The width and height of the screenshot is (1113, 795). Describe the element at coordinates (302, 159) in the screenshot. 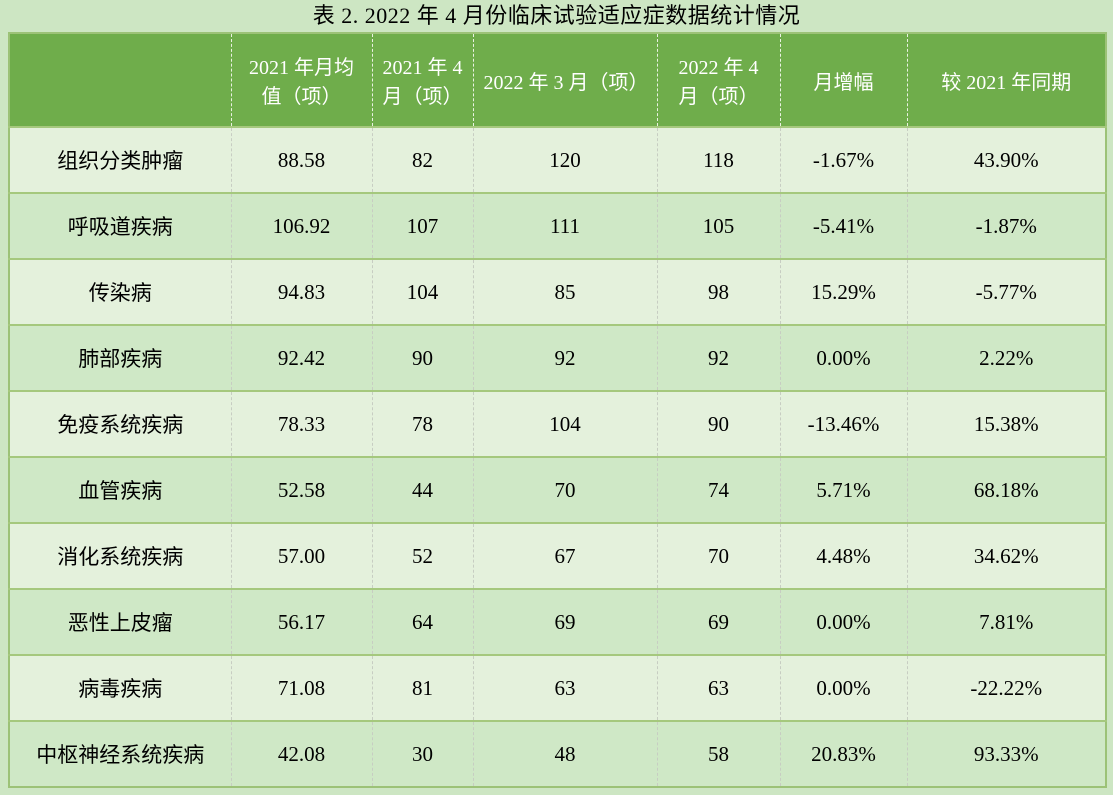

I see `cell: 88.58` at that location.